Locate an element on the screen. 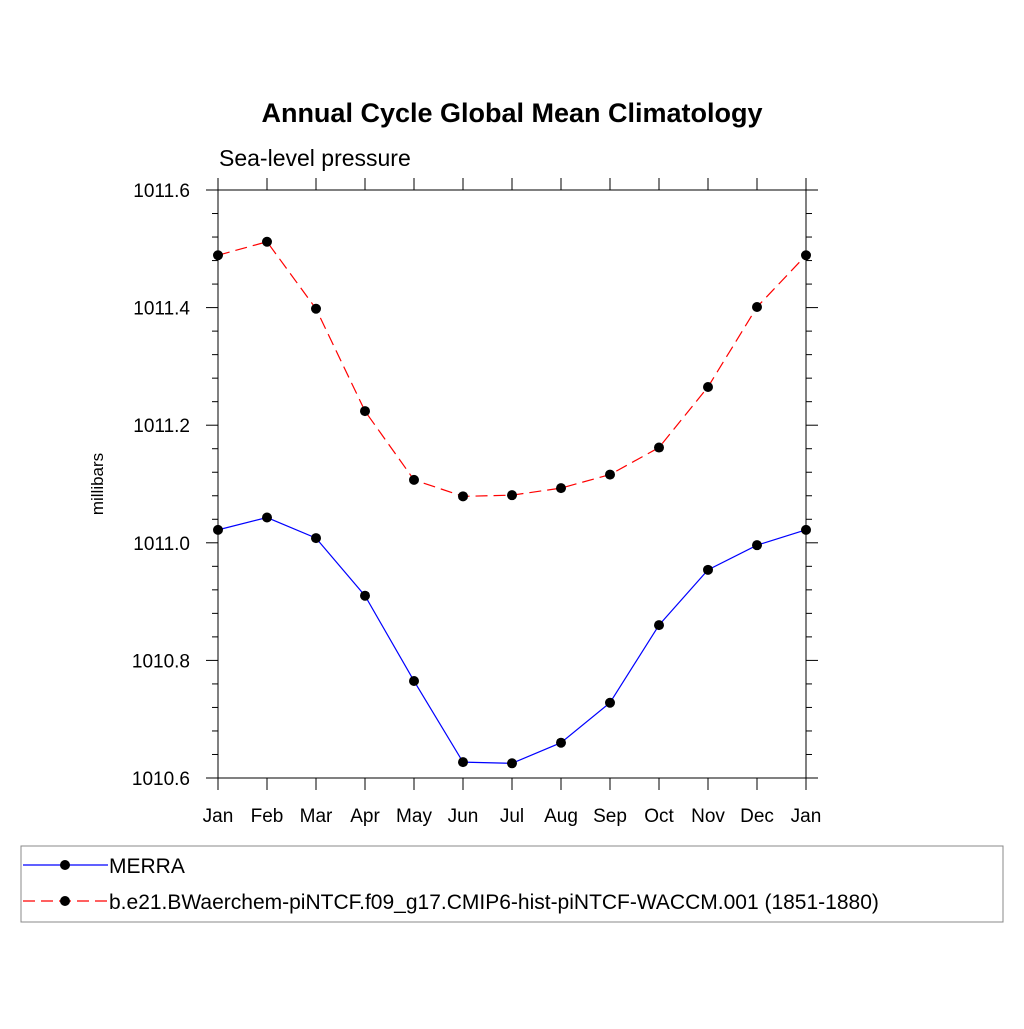 The image size is (1024, 1029). x-tick-label: Sep is located at coordinates (610, 816).